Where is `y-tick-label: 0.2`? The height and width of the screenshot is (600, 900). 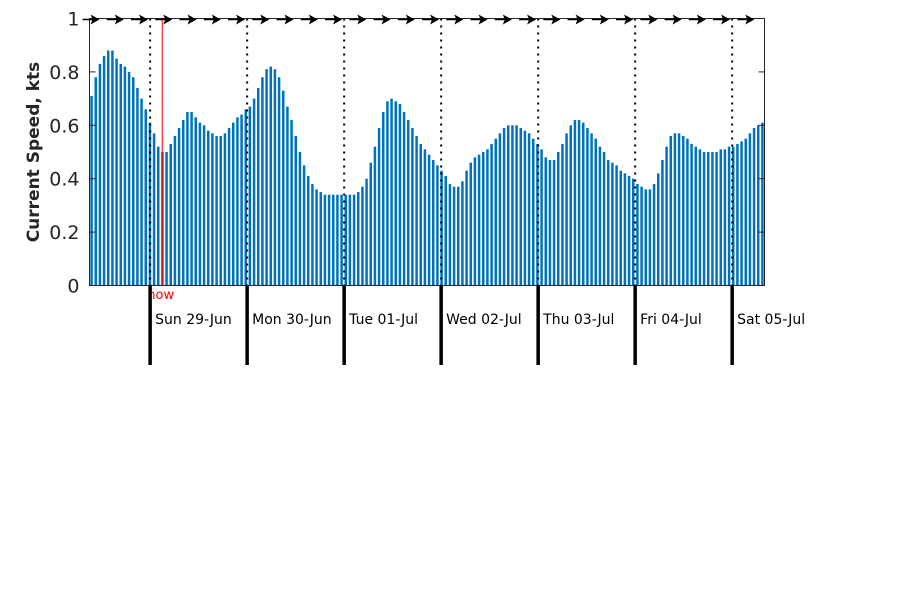 y-tick-label: 0.2 is located at coordinates (64, 233).